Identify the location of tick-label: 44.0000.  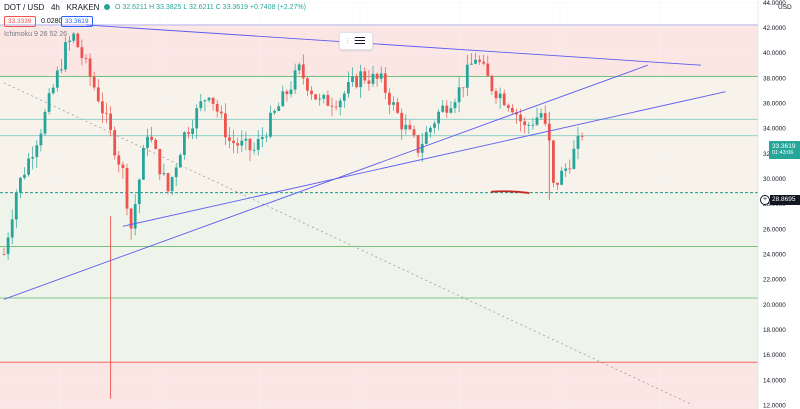
(774, 3).